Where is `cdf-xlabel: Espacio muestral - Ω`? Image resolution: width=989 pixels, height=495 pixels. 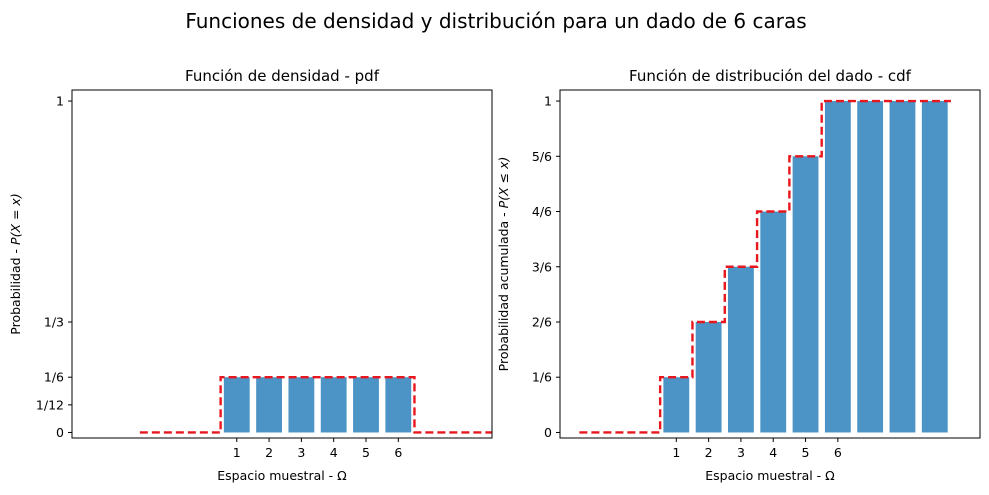 cdf-xlabel: Espacio muestral - Ω is located at coordinates (770, 475).